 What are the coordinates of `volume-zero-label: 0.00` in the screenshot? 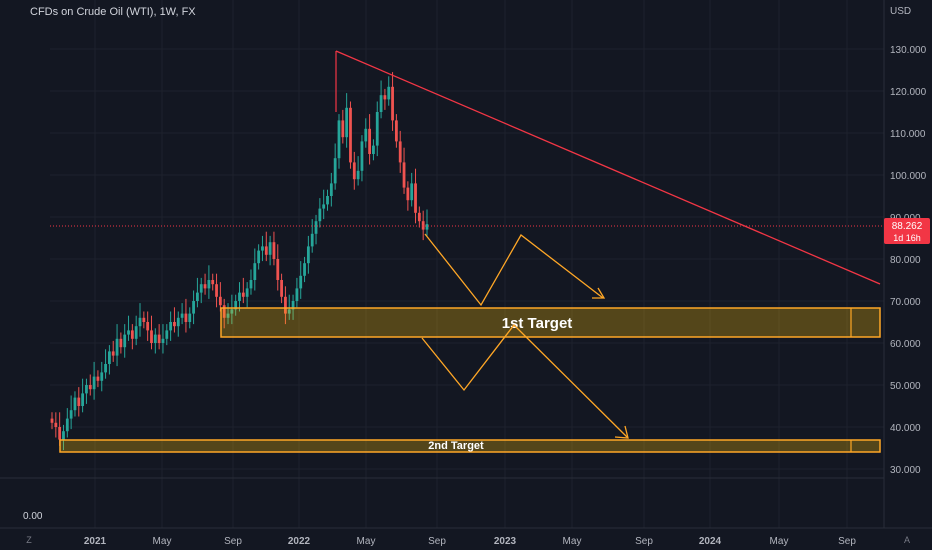 It's located at (33, 516).